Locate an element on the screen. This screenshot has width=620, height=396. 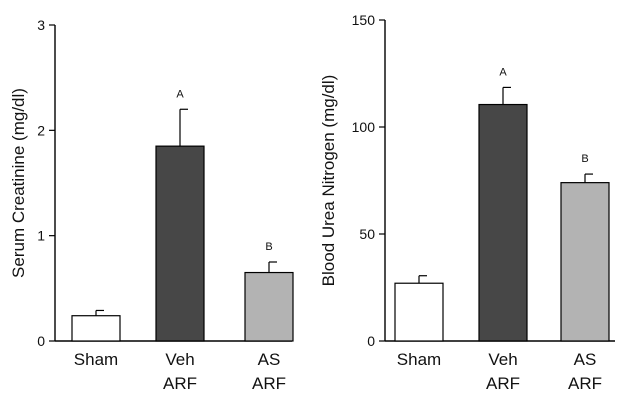
y-tick-label: 100 is located at coordinates (364, 127).